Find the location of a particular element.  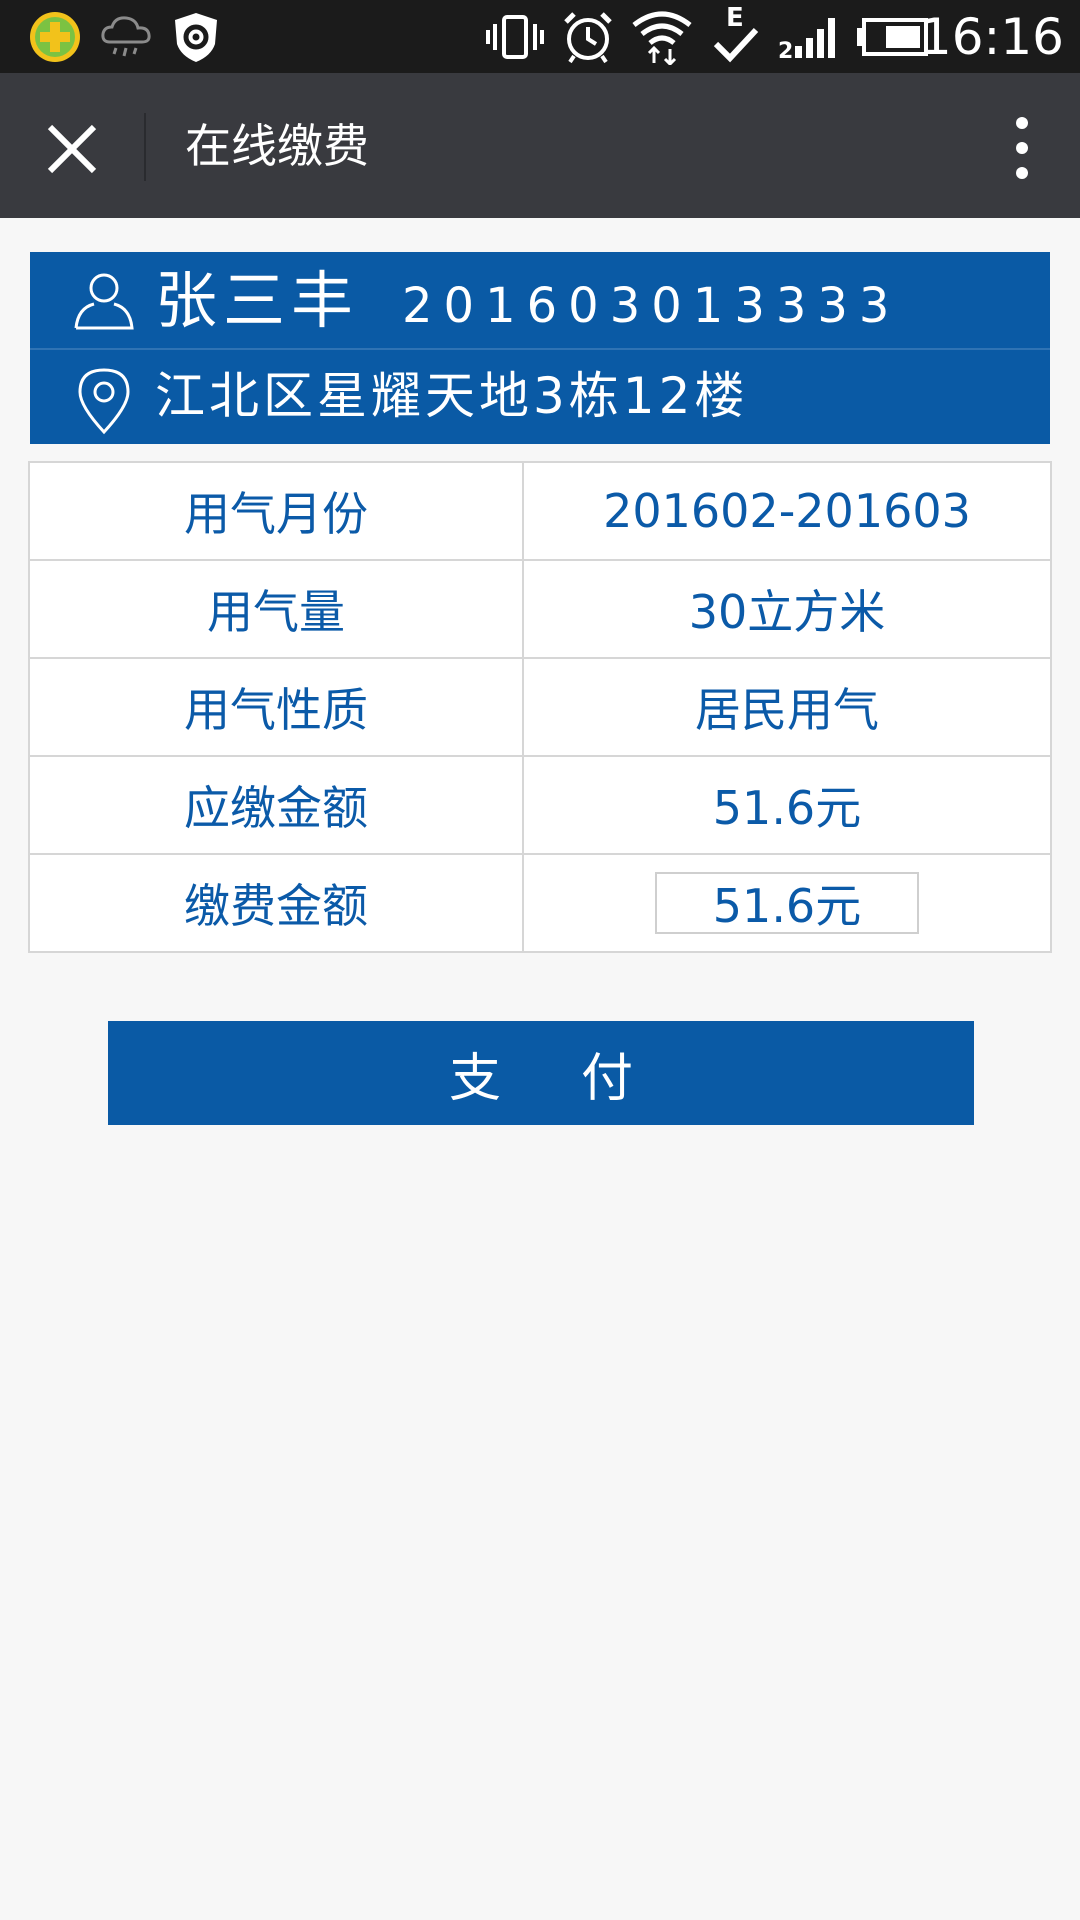

row-label: 用气量 is located at coordinates (277, 609).